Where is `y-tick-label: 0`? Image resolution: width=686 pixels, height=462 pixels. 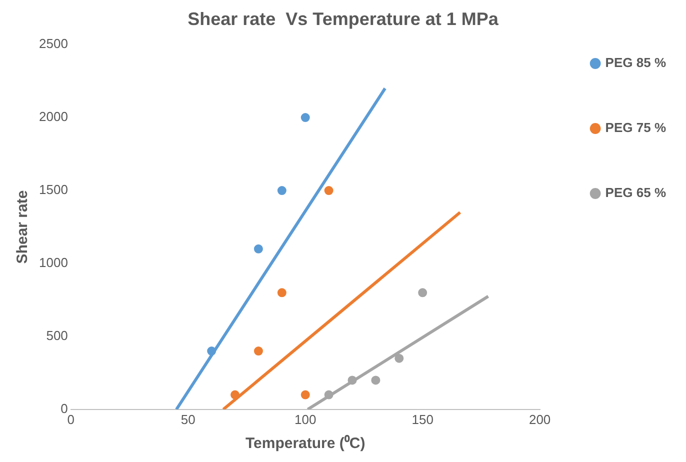 y-tick-label: 0 is located at coordinates (64, 408).